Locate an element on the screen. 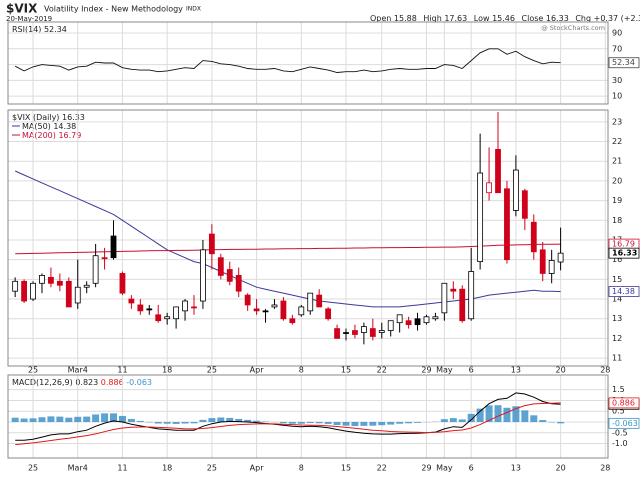 The width and height of the screenshot is (640, 477). close-label: Close is located at coordinates (533, 18).